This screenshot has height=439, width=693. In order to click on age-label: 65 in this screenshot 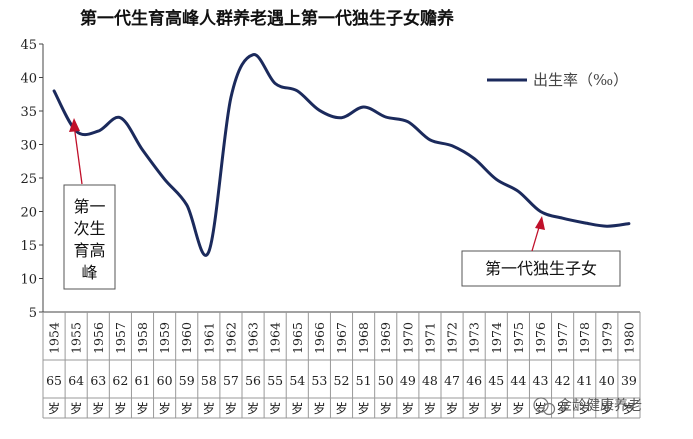, I will do `click(54, 380)`.